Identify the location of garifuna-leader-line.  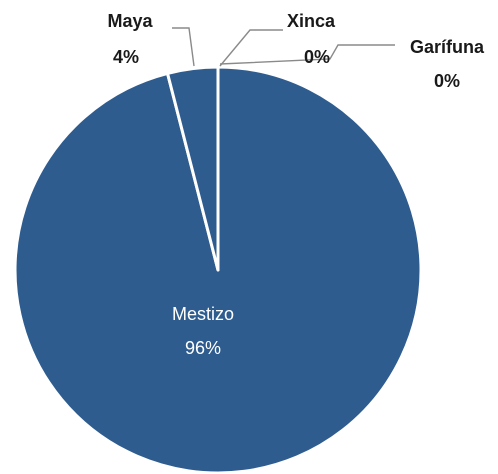
(307, 54).